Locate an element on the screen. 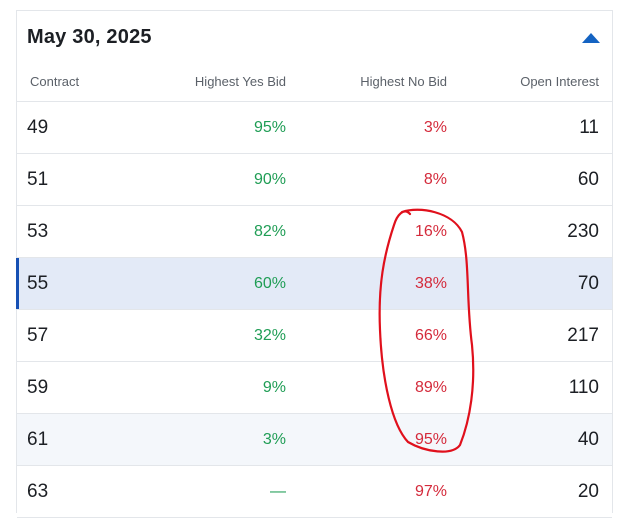 This screenshot has height=523, width=624. cell-no-bid: 66% is located at coordinates (430, 335).